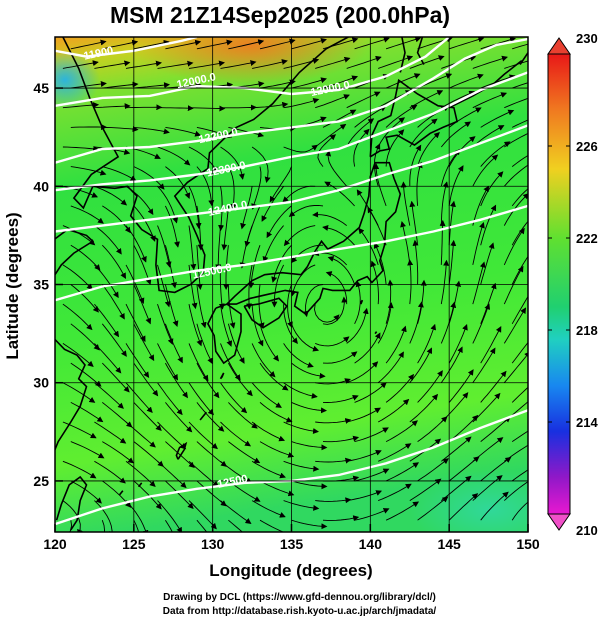  Describe the element at coordinates (41, 383) in the screenshot. I see `y-tick-label: 30` at that location.